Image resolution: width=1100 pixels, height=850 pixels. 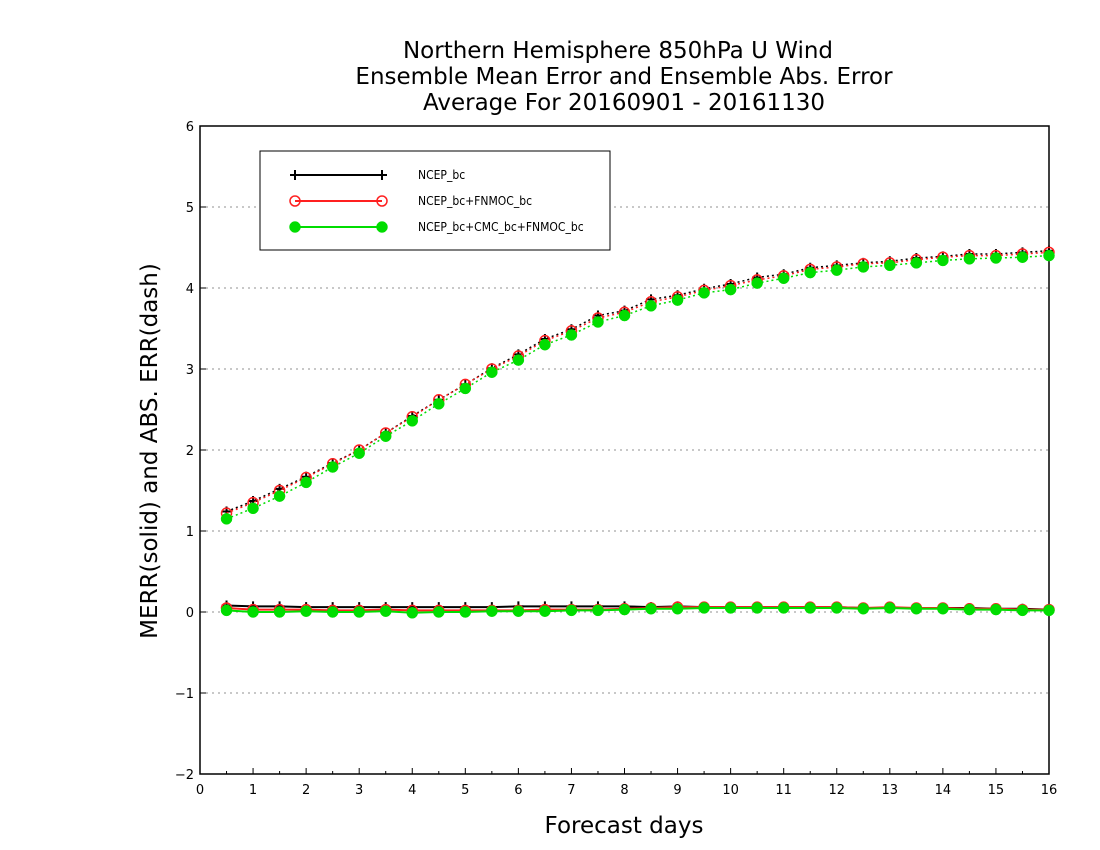 I want to click on title-line-3: Average For 20160901 - 20161130, so click(x=624, y=103).